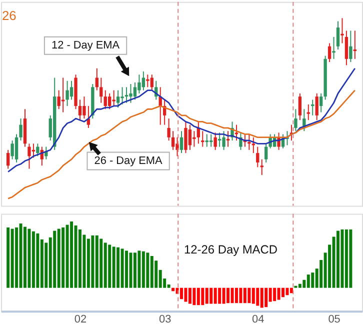 This screenshot has width=363, height=328. What do you see at coordinates (86, 46) in the screenshot?
I see `annotation: 12 - Day EMA` at bounding box center [86, 46].